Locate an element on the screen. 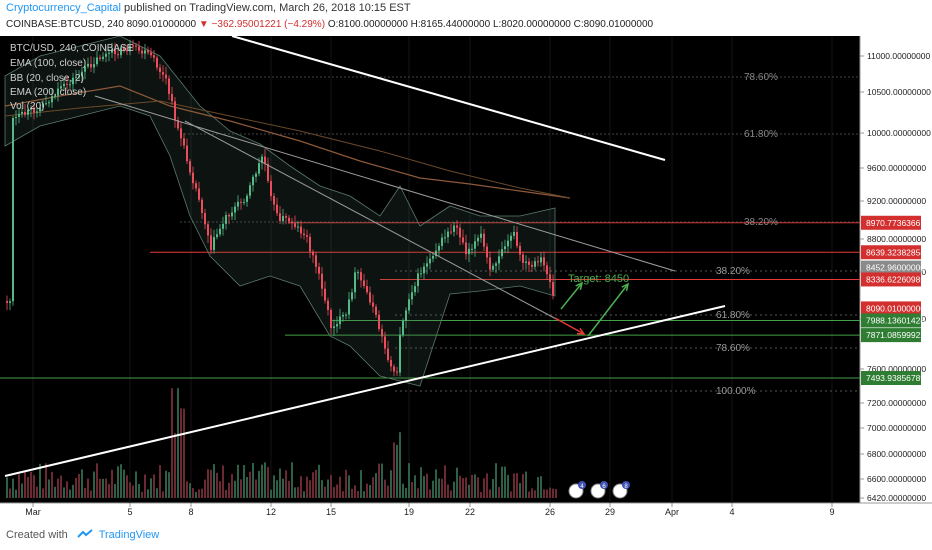  price-tag-label: 8970.77363661 is located at coordinates (895, 223).